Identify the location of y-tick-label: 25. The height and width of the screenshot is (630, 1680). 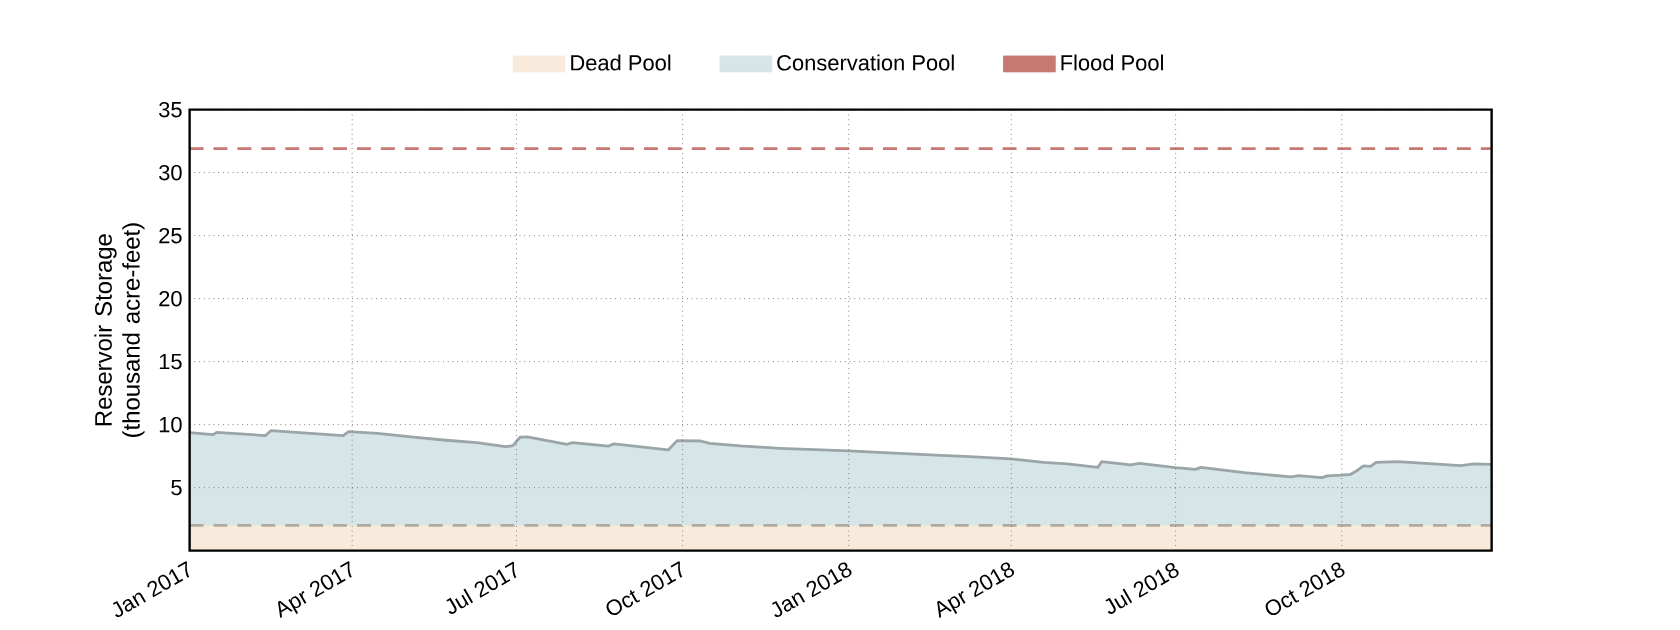
(170, 235).